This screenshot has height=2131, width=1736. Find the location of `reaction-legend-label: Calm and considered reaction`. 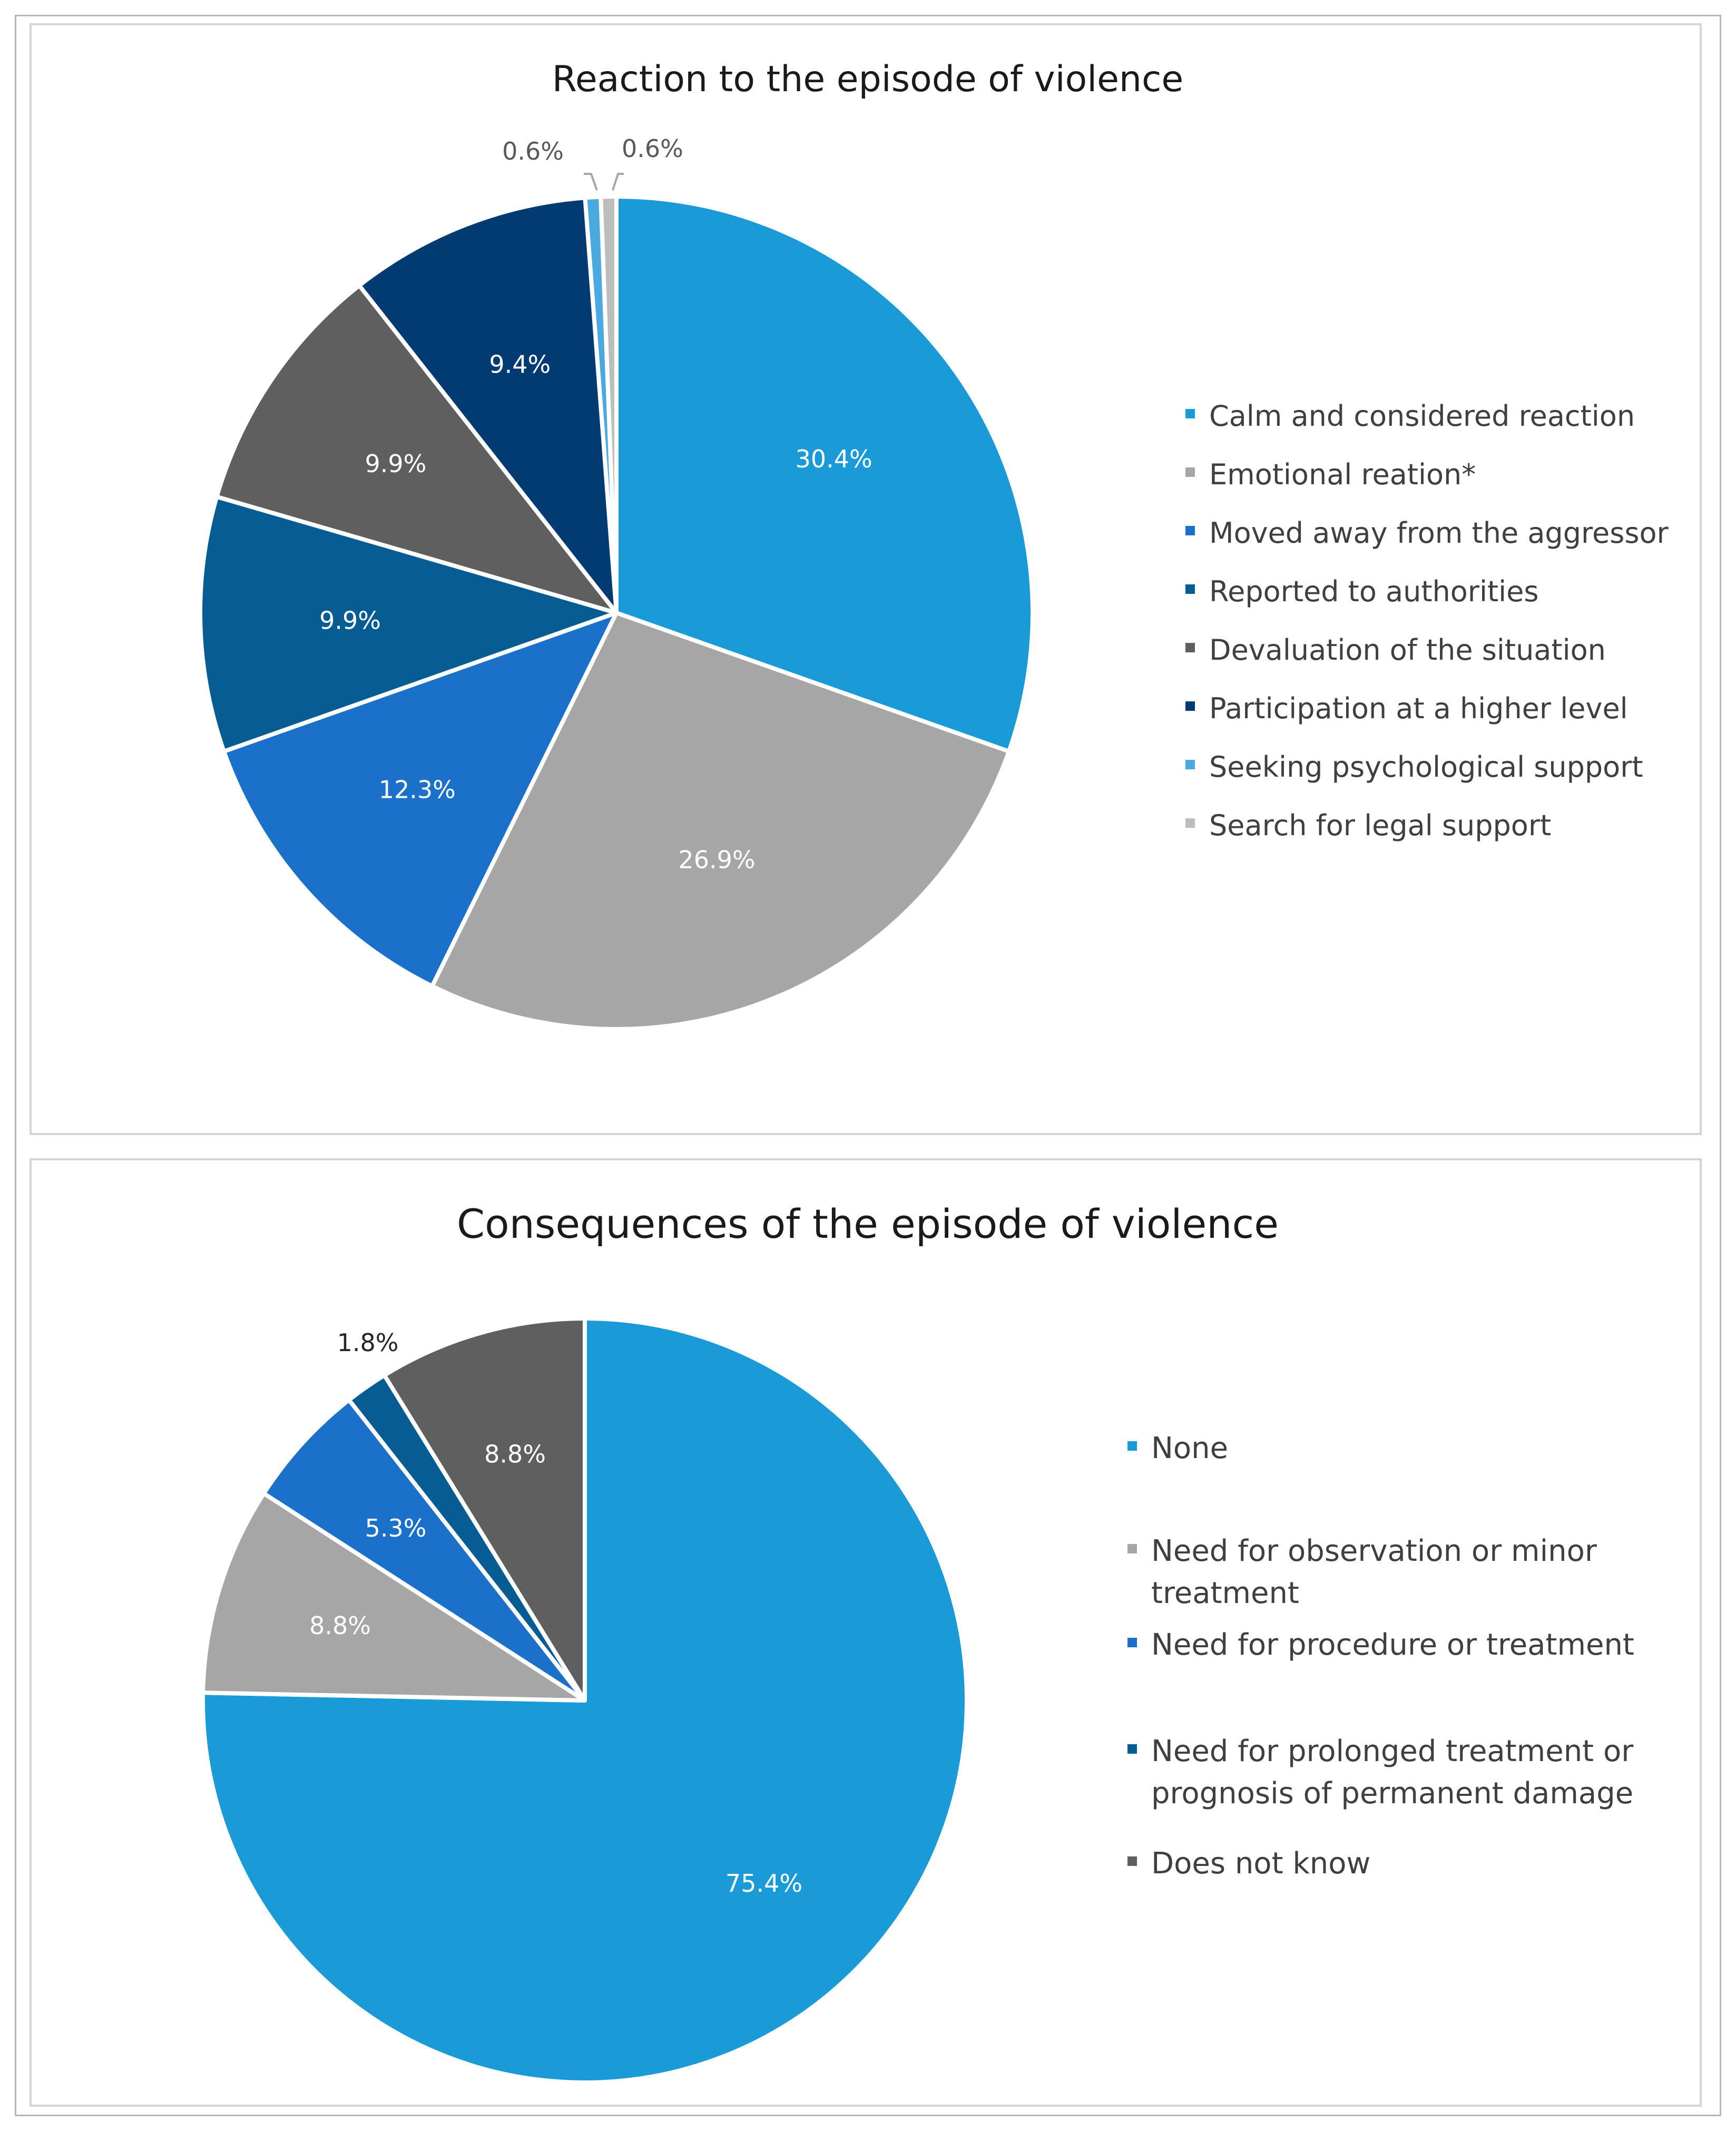

reaction-legend-label: Calm and considered reaction is located at coordinates (1422, 416).